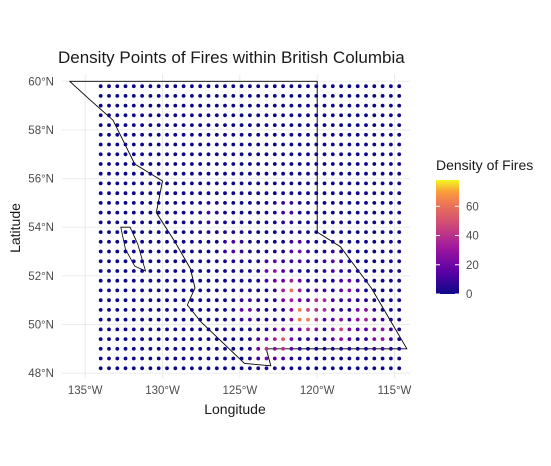  What do you see at coordinates (457, 251) in the screenshot?
I see `legend-ticks: 0 20 40 60` at bounding box center [457, 251].